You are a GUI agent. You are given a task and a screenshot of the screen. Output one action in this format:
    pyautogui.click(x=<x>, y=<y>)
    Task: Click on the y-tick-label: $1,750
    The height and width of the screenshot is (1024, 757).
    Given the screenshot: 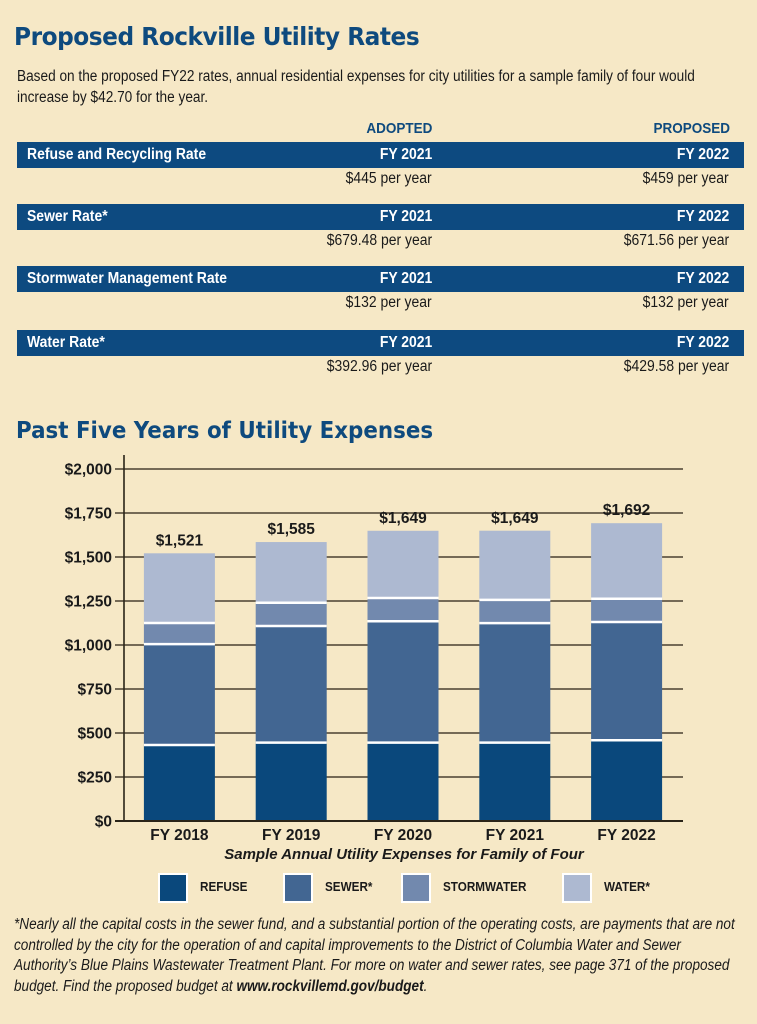 What is the action you would take?
    pyautogui.click(x=88, y=514)
    